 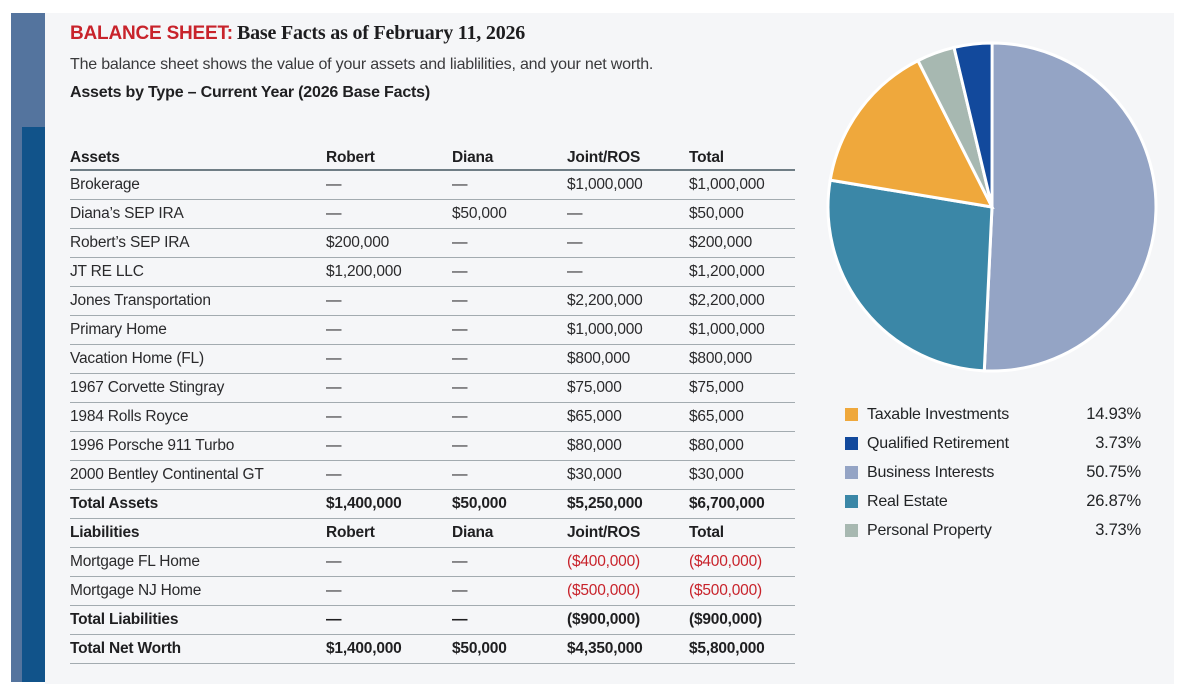 I want to click on legend-value: 50.75%, so click(x=1113, y=472).